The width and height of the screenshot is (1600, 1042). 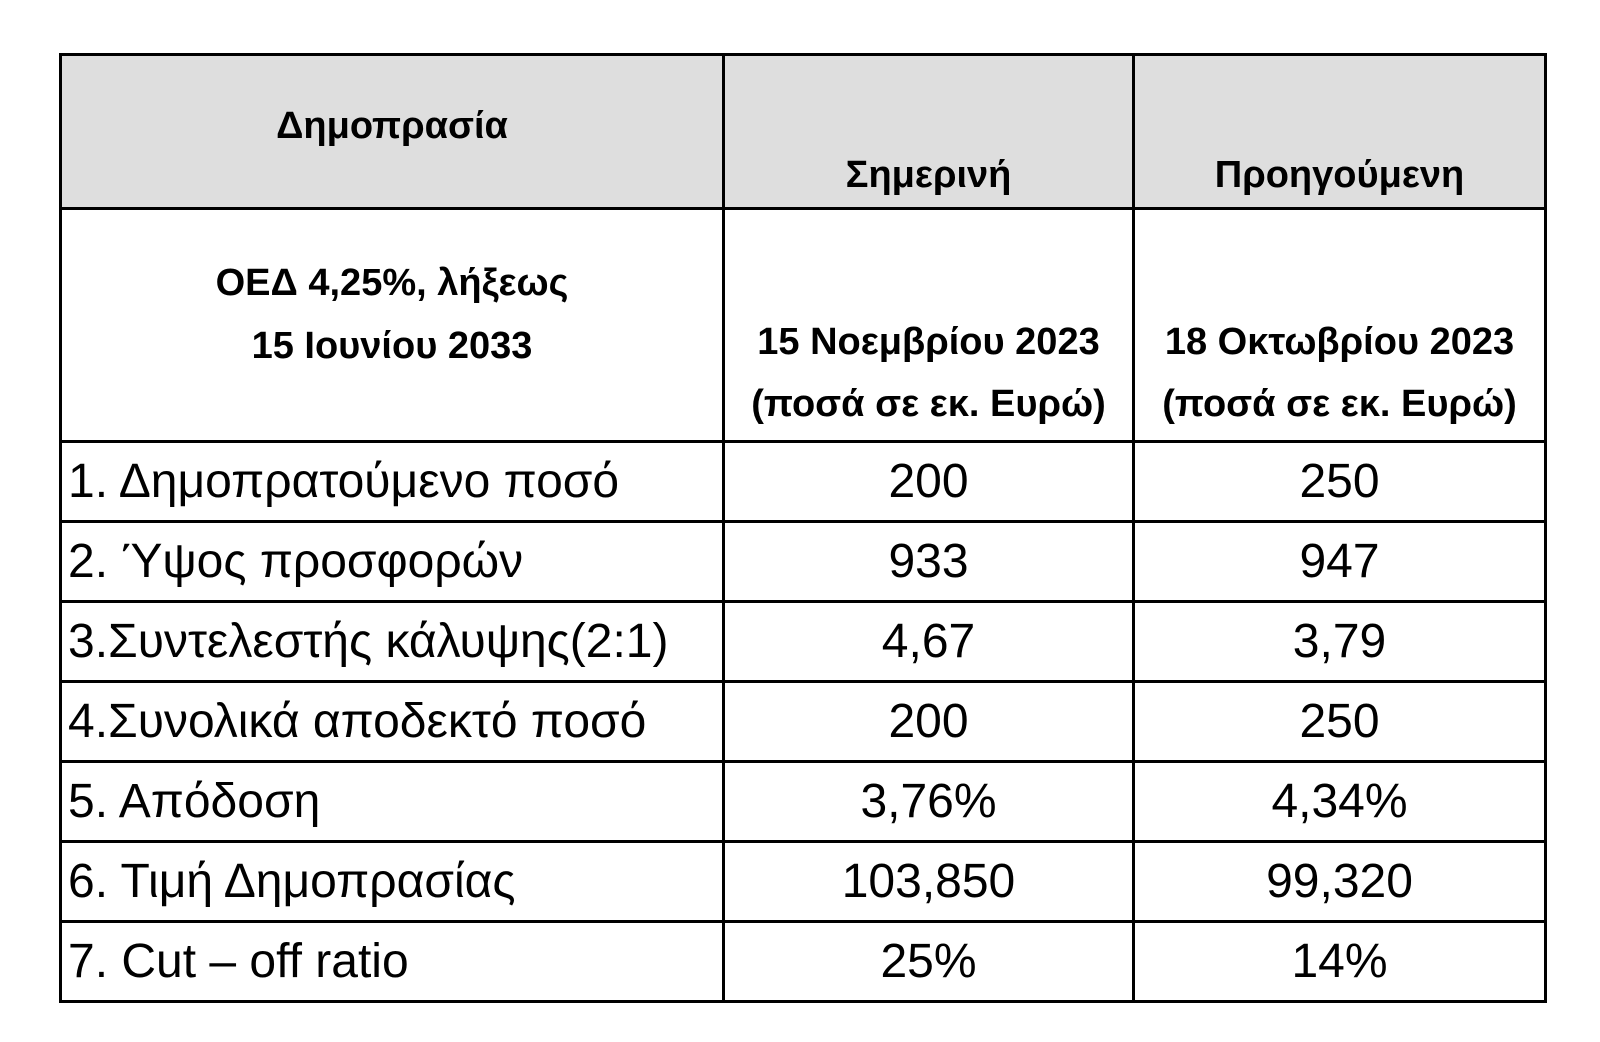 I want to click on row-label: 5. Απόδοση, so click(x=392, y=801).